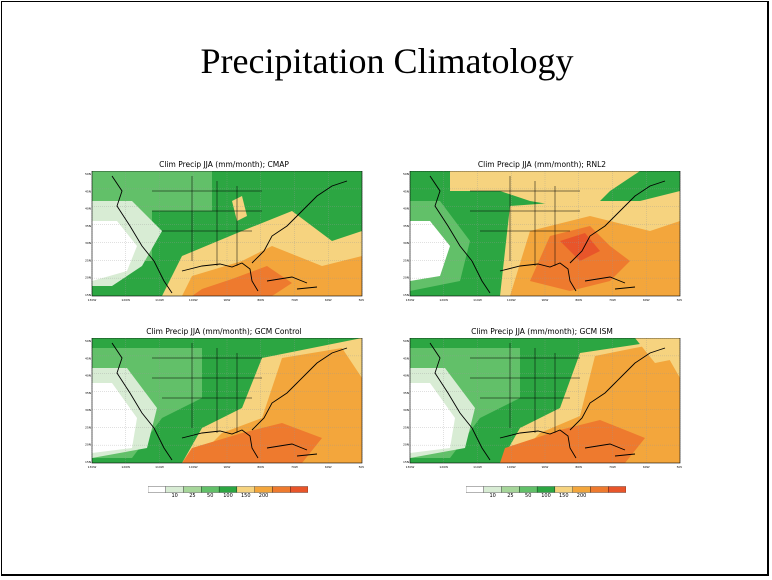 This screenshot has width=772, height=580. What do you see at coordinates (224, 164) in the screenshot?
I see `panel-title: Clim Precip JJA (mm/month); CMAP` at bounding box center [224, 164].